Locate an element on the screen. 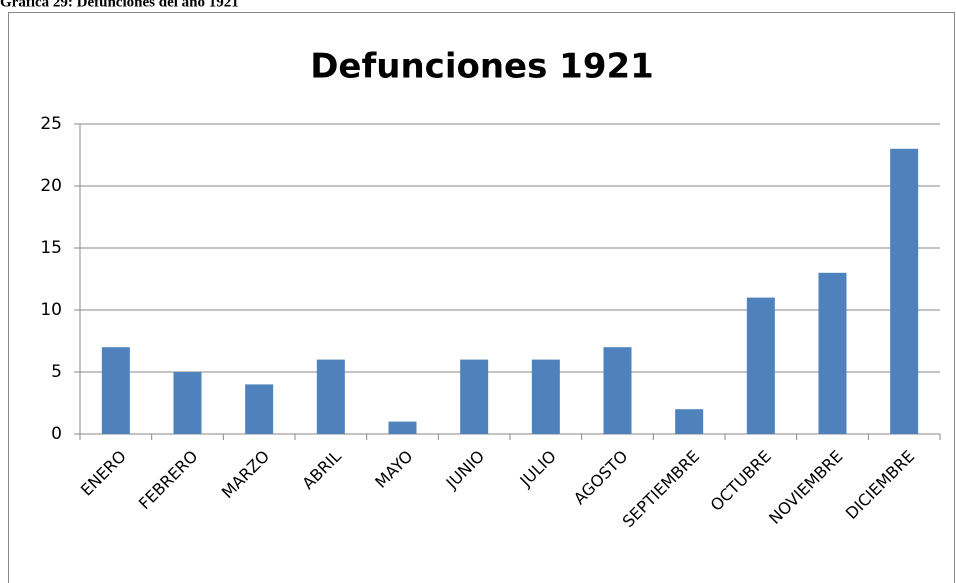 The width and height of the screenshot is (956, 583). y-tick-label: 20 is located at coordinates (51, 186).